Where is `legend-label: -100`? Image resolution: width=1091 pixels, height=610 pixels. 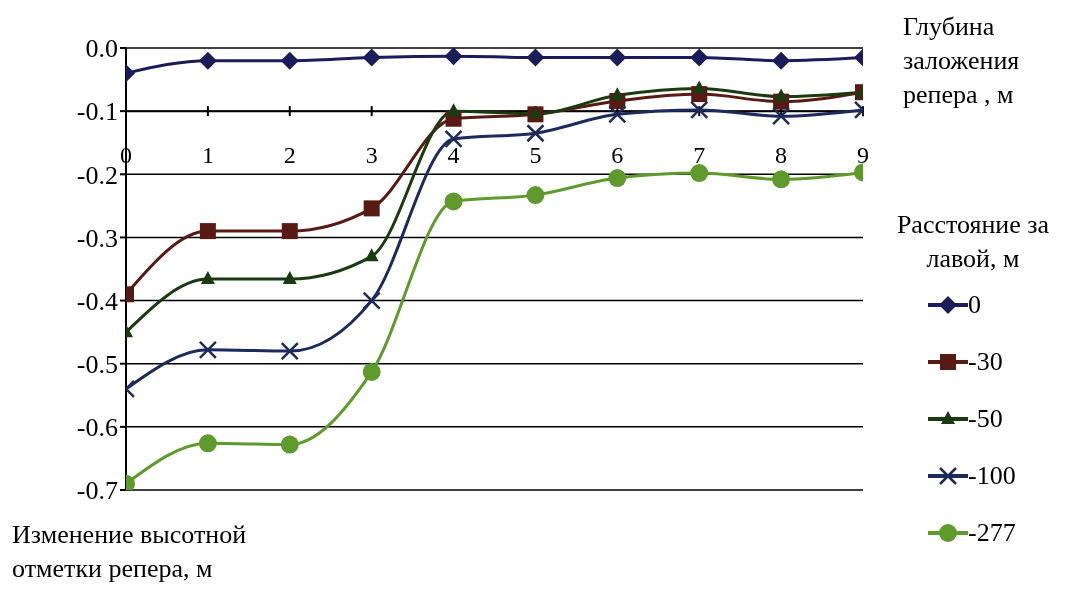 legend-label: -100 is located at coordinates (992, 475).